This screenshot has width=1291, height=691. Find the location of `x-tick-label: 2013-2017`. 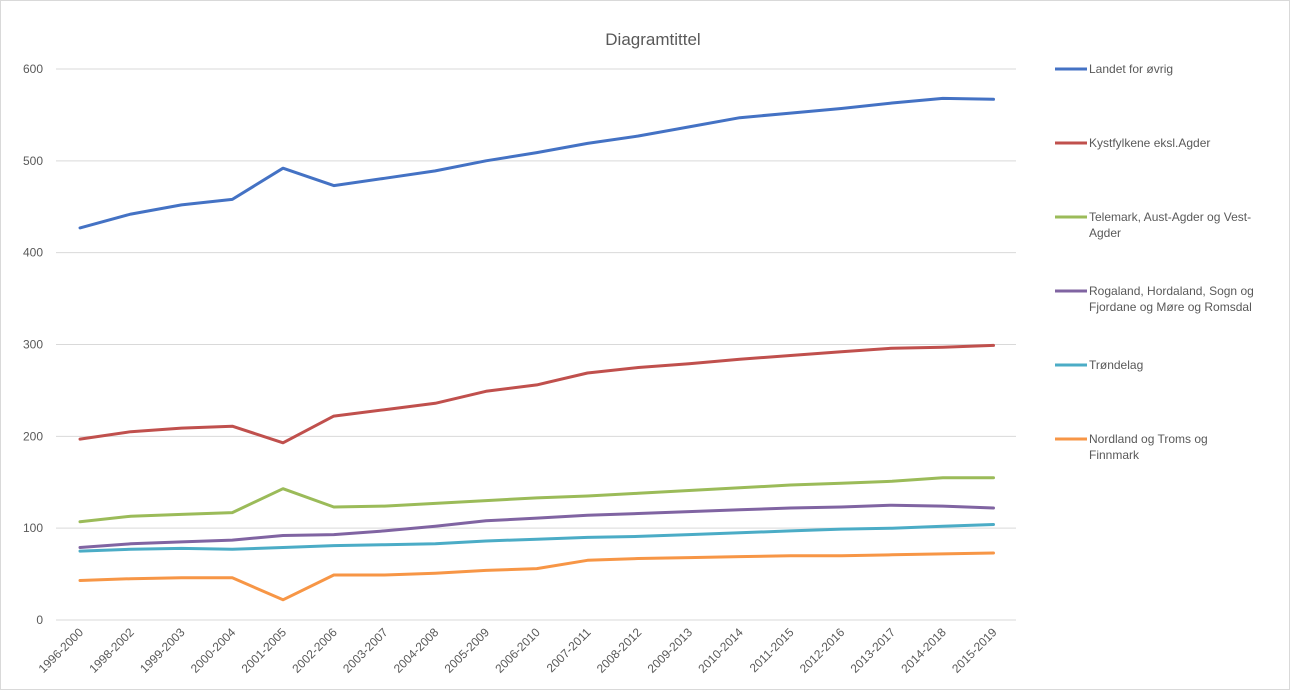

x-tick-label: 2013-2017 is located at coordinates (873, 650).